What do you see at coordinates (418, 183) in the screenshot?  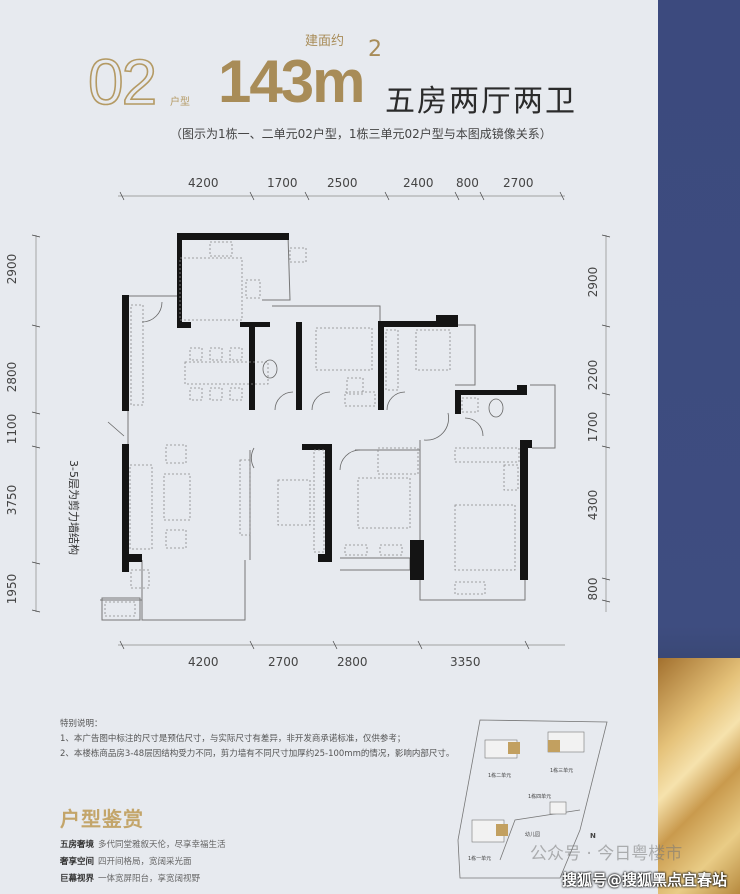 I see `dim-top-4: 2400` at bounding box center [418, 183].